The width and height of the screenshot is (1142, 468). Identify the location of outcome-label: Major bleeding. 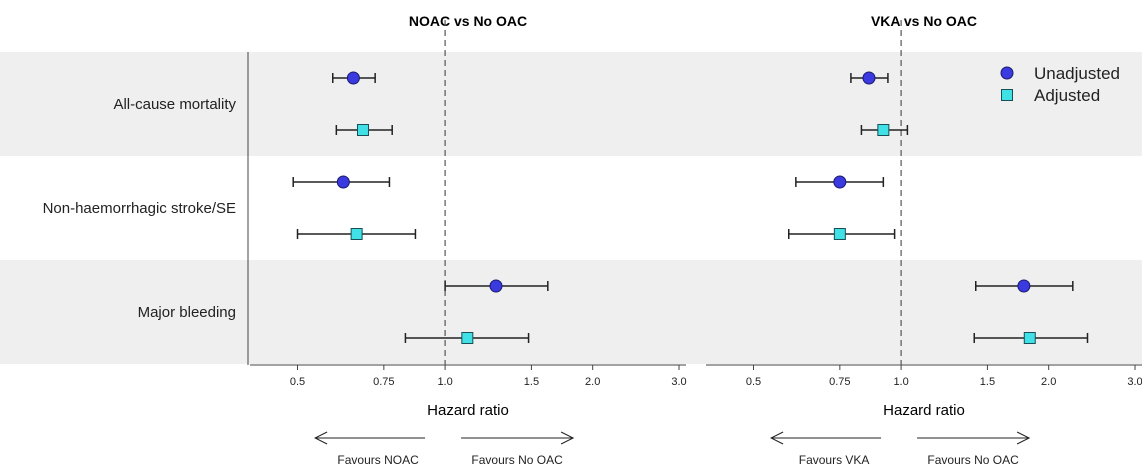
(187, 312).